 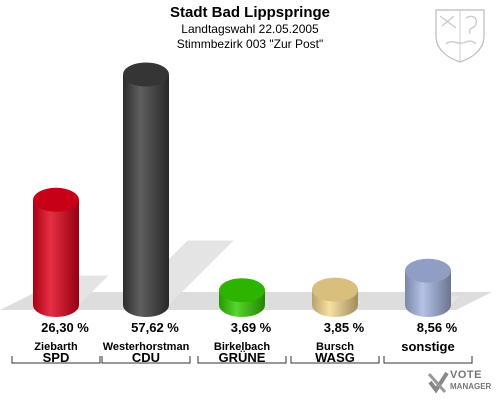 I want to click on party-label-wasg: WASG, so click(x=335, y=357).